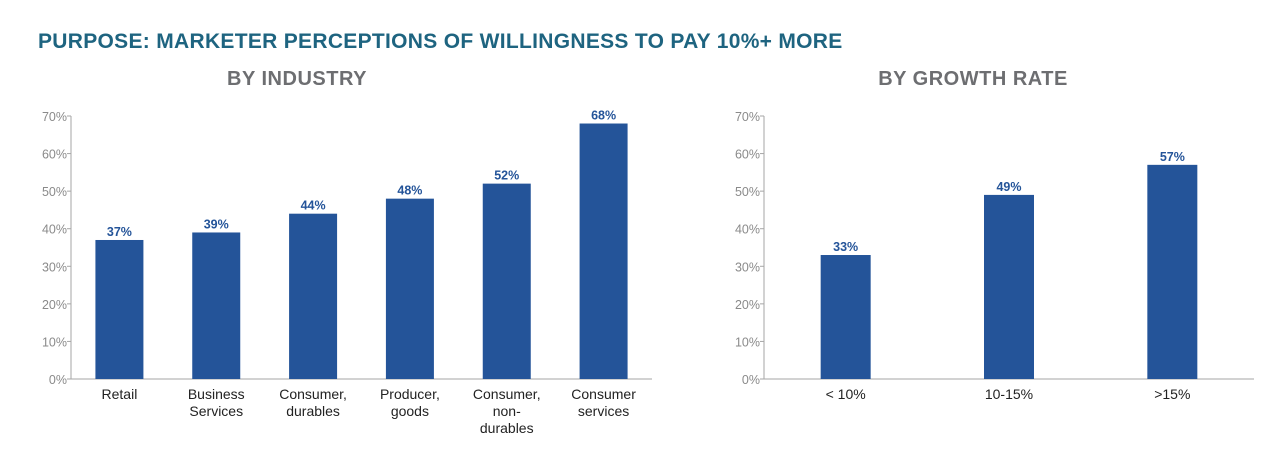  Describe the element at coordinates (120, 394) in the screenshot. I see `x-category-label: Retail` at that location.